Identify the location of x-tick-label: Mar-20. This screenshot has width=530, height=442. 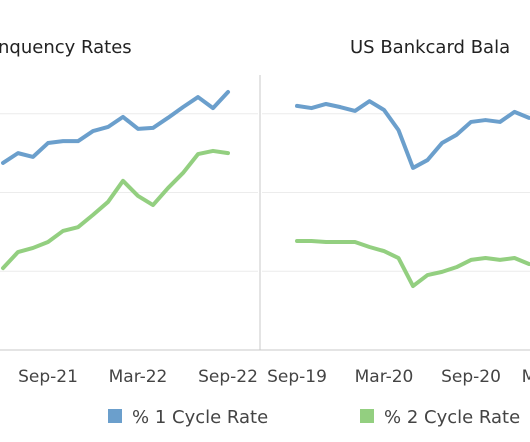
(384, 377).